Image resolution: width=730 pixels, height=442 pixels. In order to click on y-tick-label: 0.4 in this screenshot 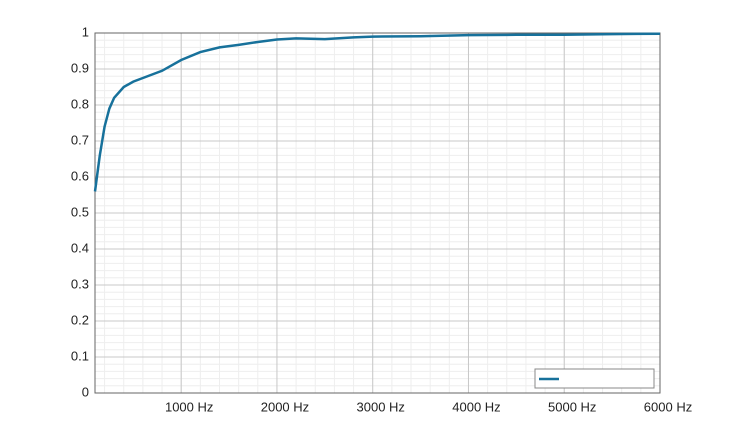, I will do `click(80, 247)`.